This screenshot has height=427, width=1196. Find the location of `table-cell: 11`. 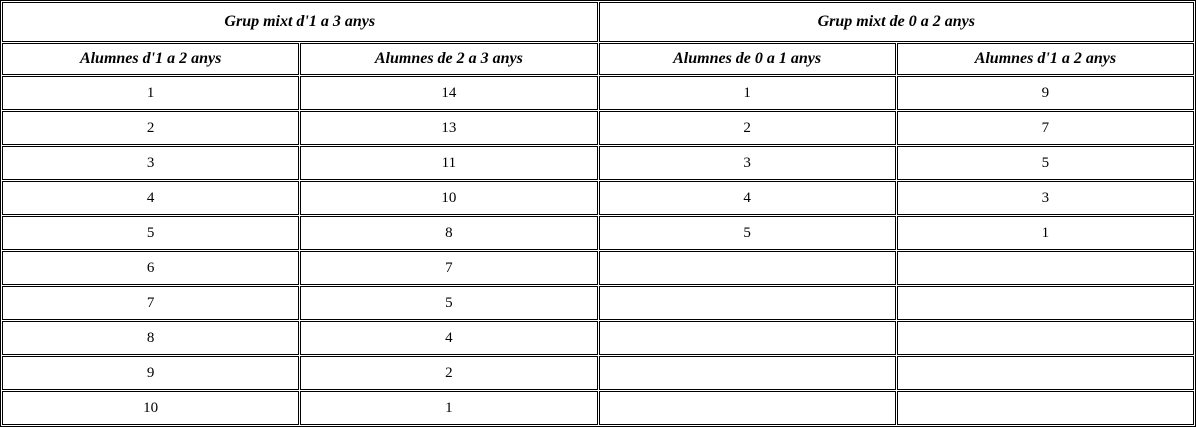

table-cell: 11 is located at coordinates (449, 163).